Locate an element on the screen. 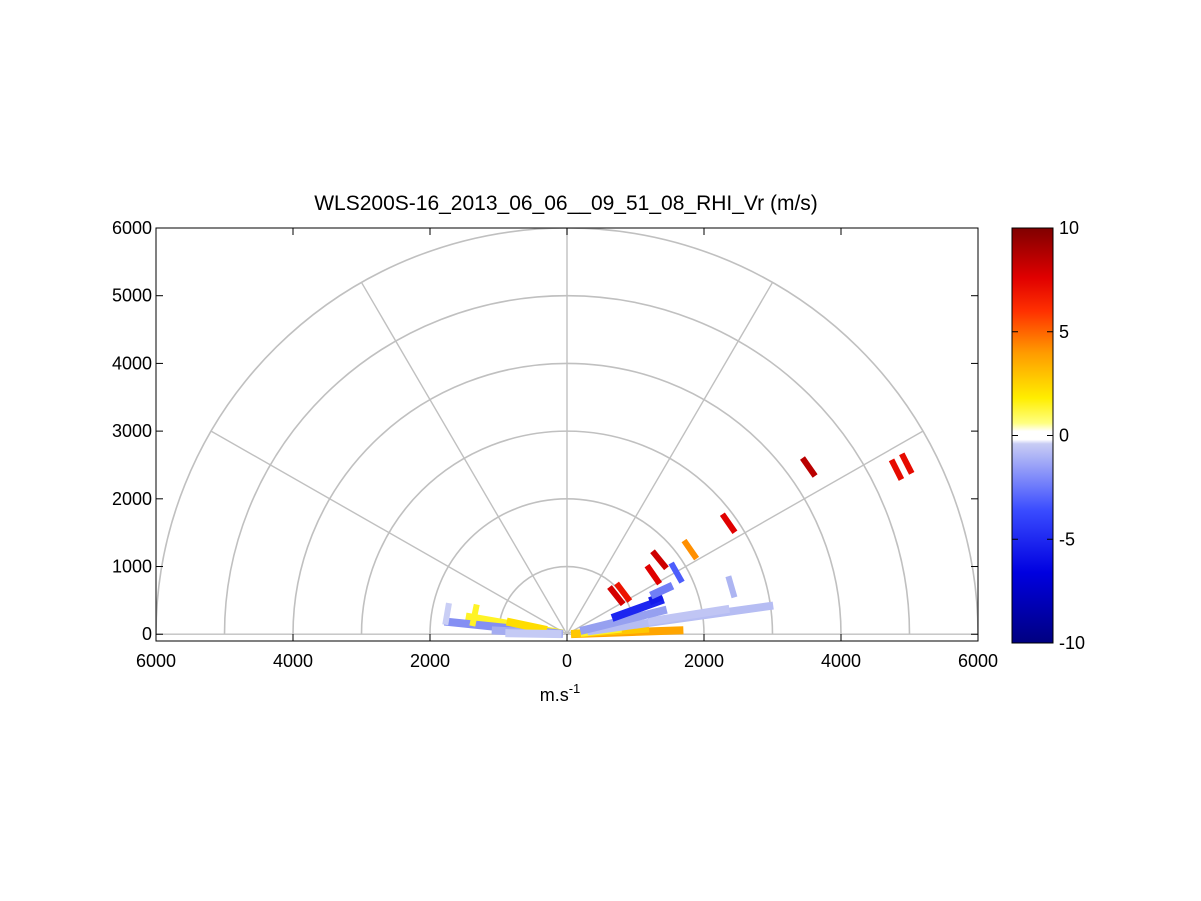 The height and width of the screenshot is (901, 1201). y-tick-label: 4000 is located at coordinates (132, 363).